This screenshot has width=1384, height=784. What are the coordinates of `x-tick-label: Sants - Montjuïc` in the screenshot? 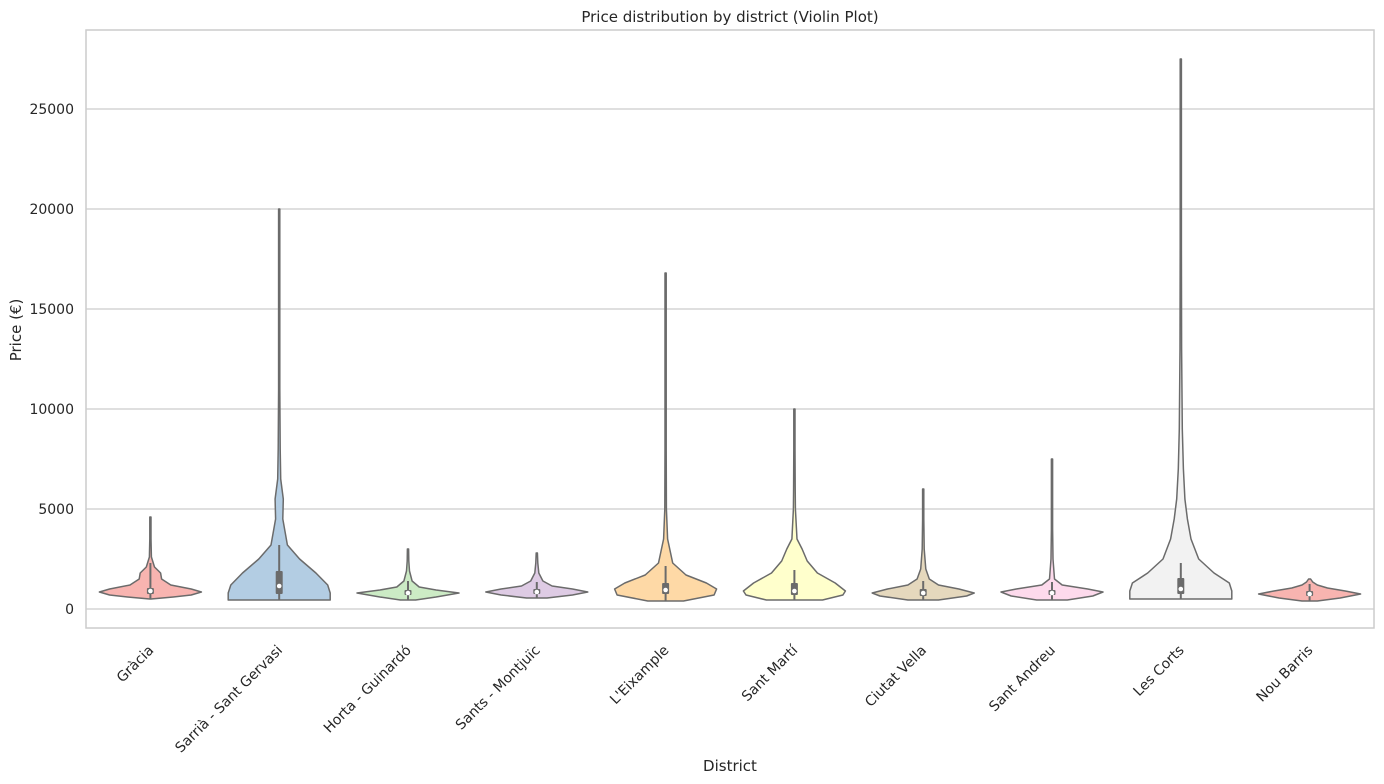 It's located at (498, 688).